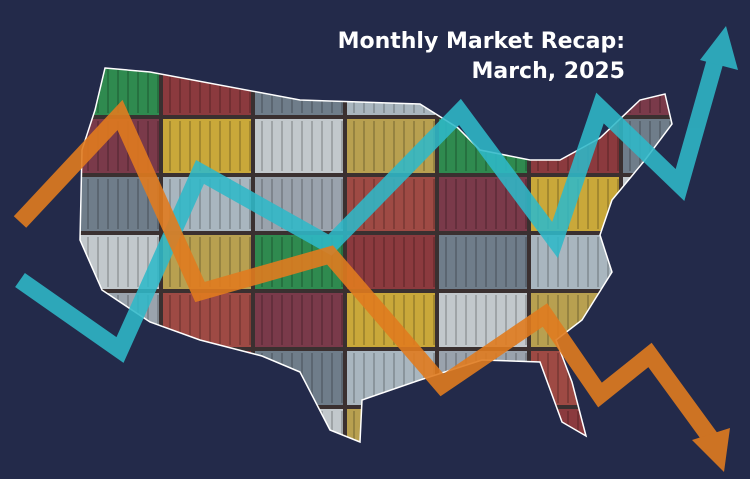 This screenshot has height=479, width=750. I want to click on teal-arrowhead, so click(719, 48).